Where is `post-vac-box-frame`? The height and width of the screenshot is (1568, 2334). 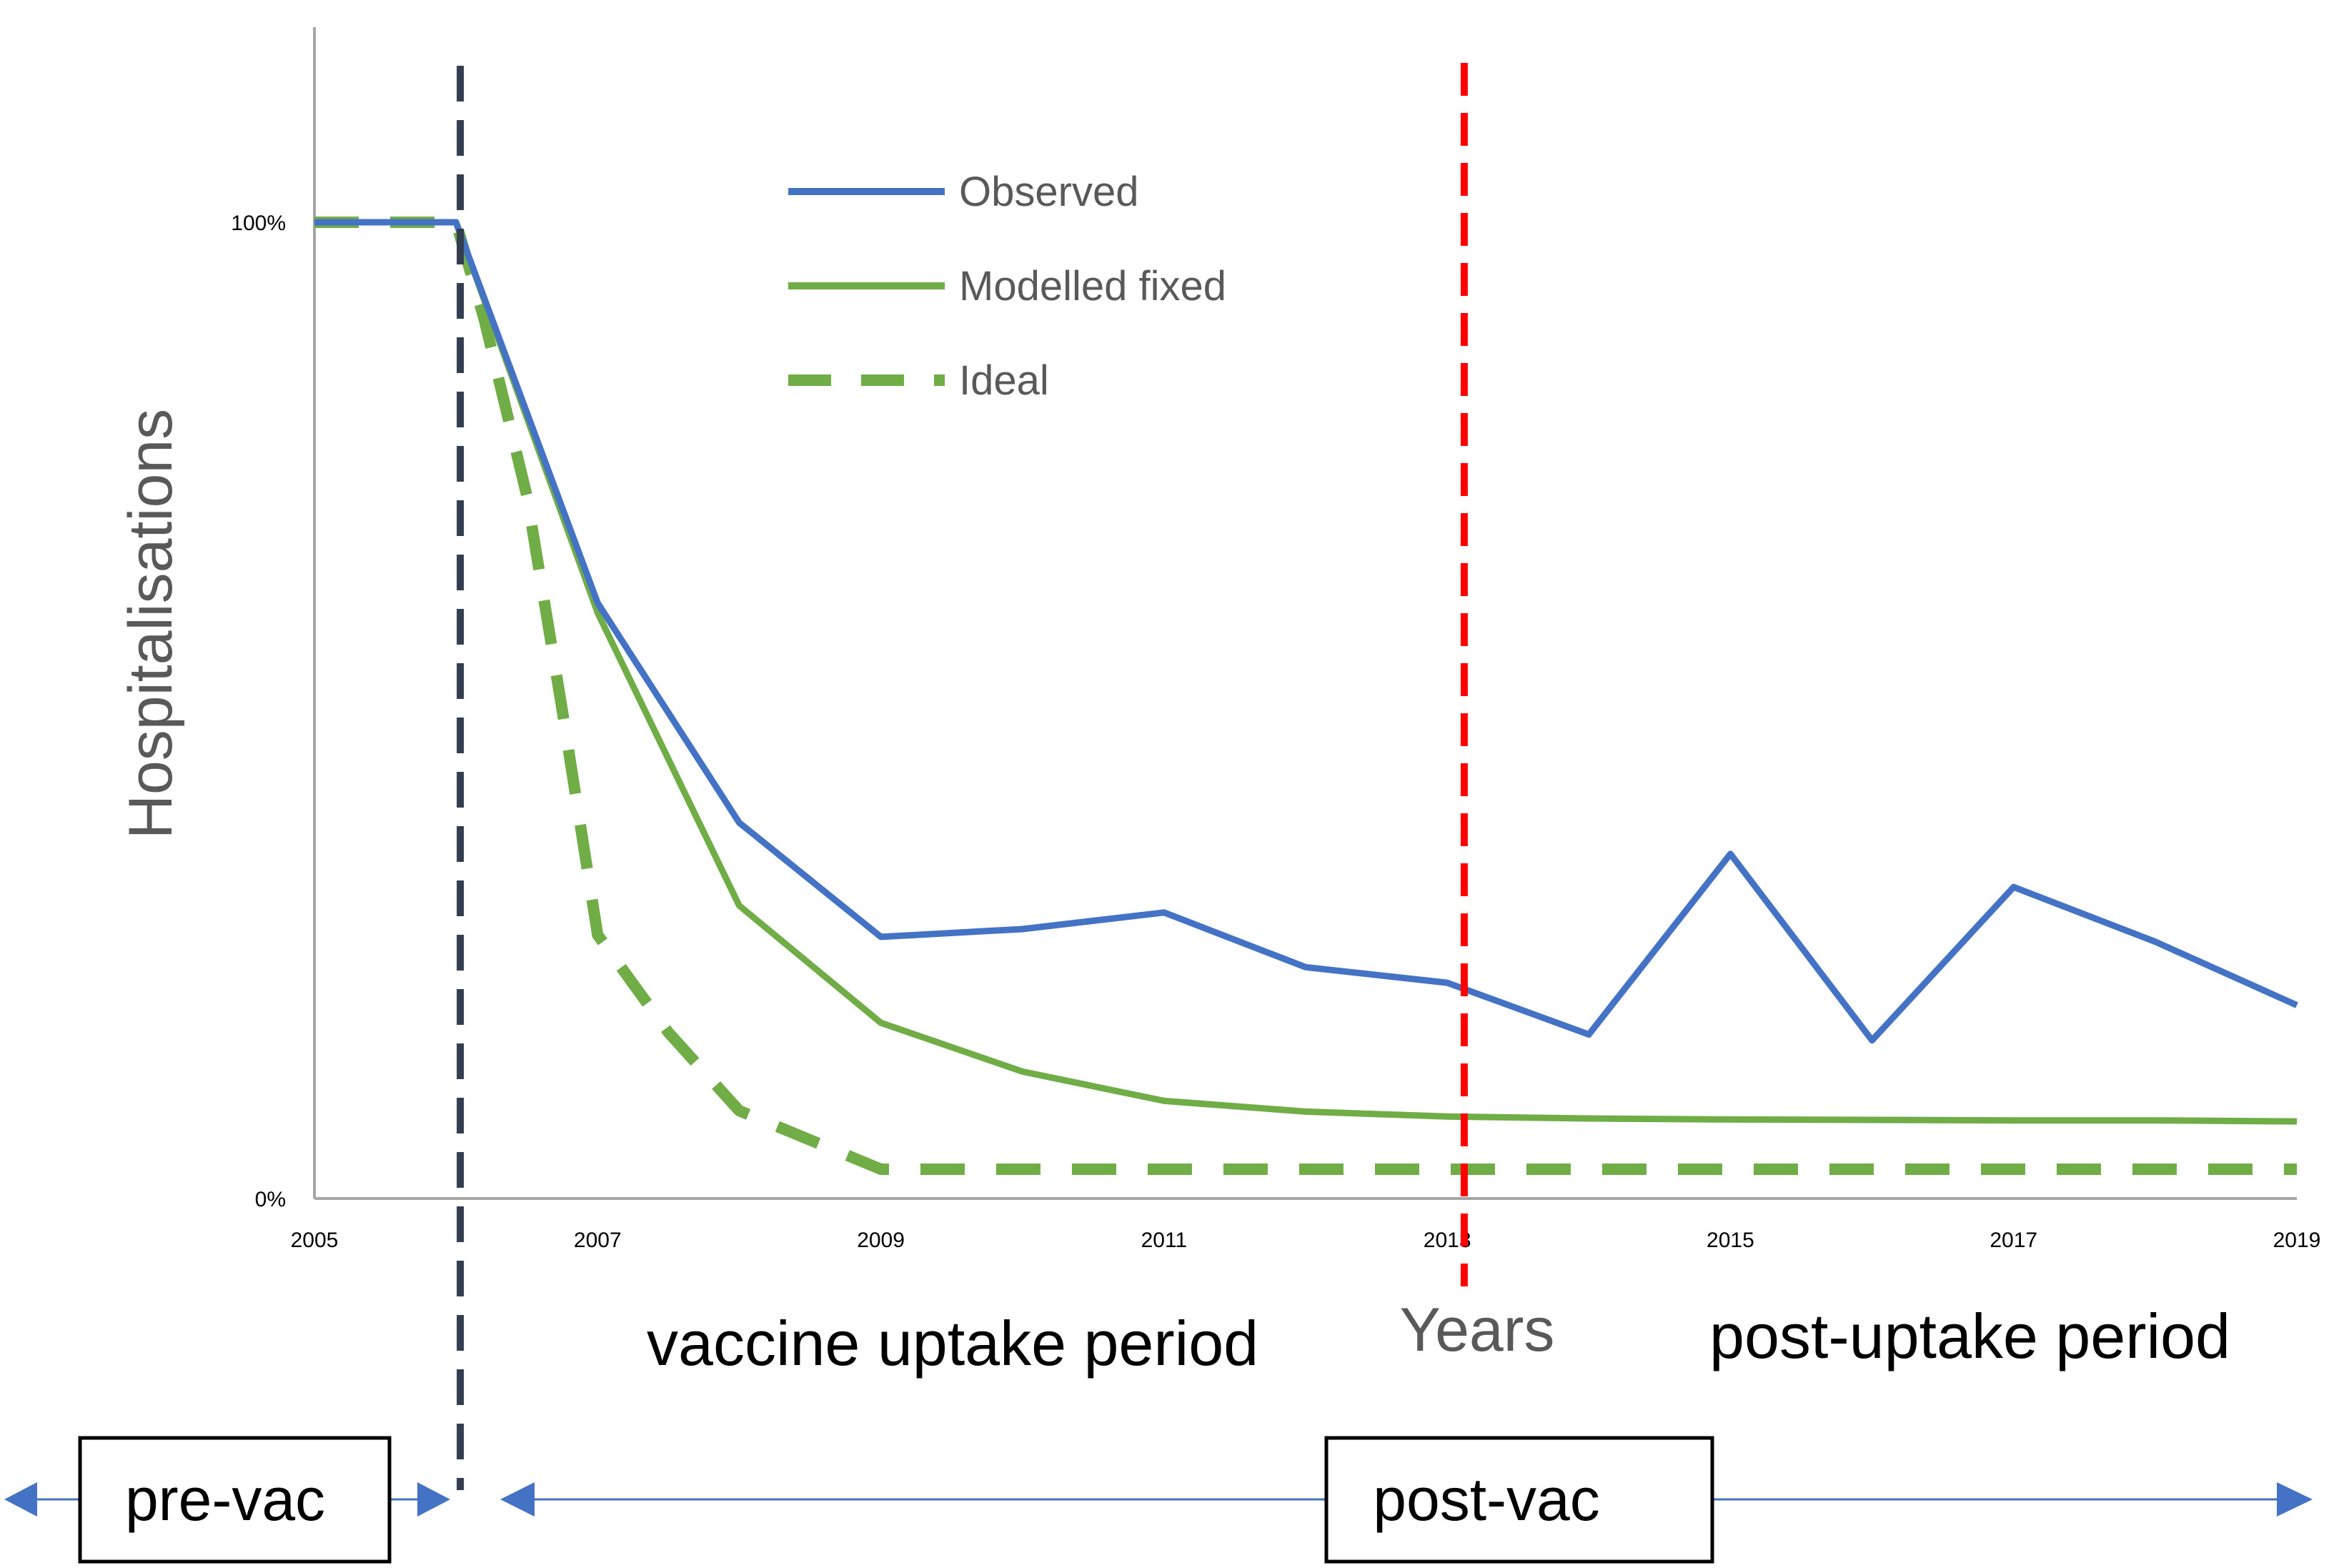
post-vac-box-frame is located at coordinates (1519, 1500).